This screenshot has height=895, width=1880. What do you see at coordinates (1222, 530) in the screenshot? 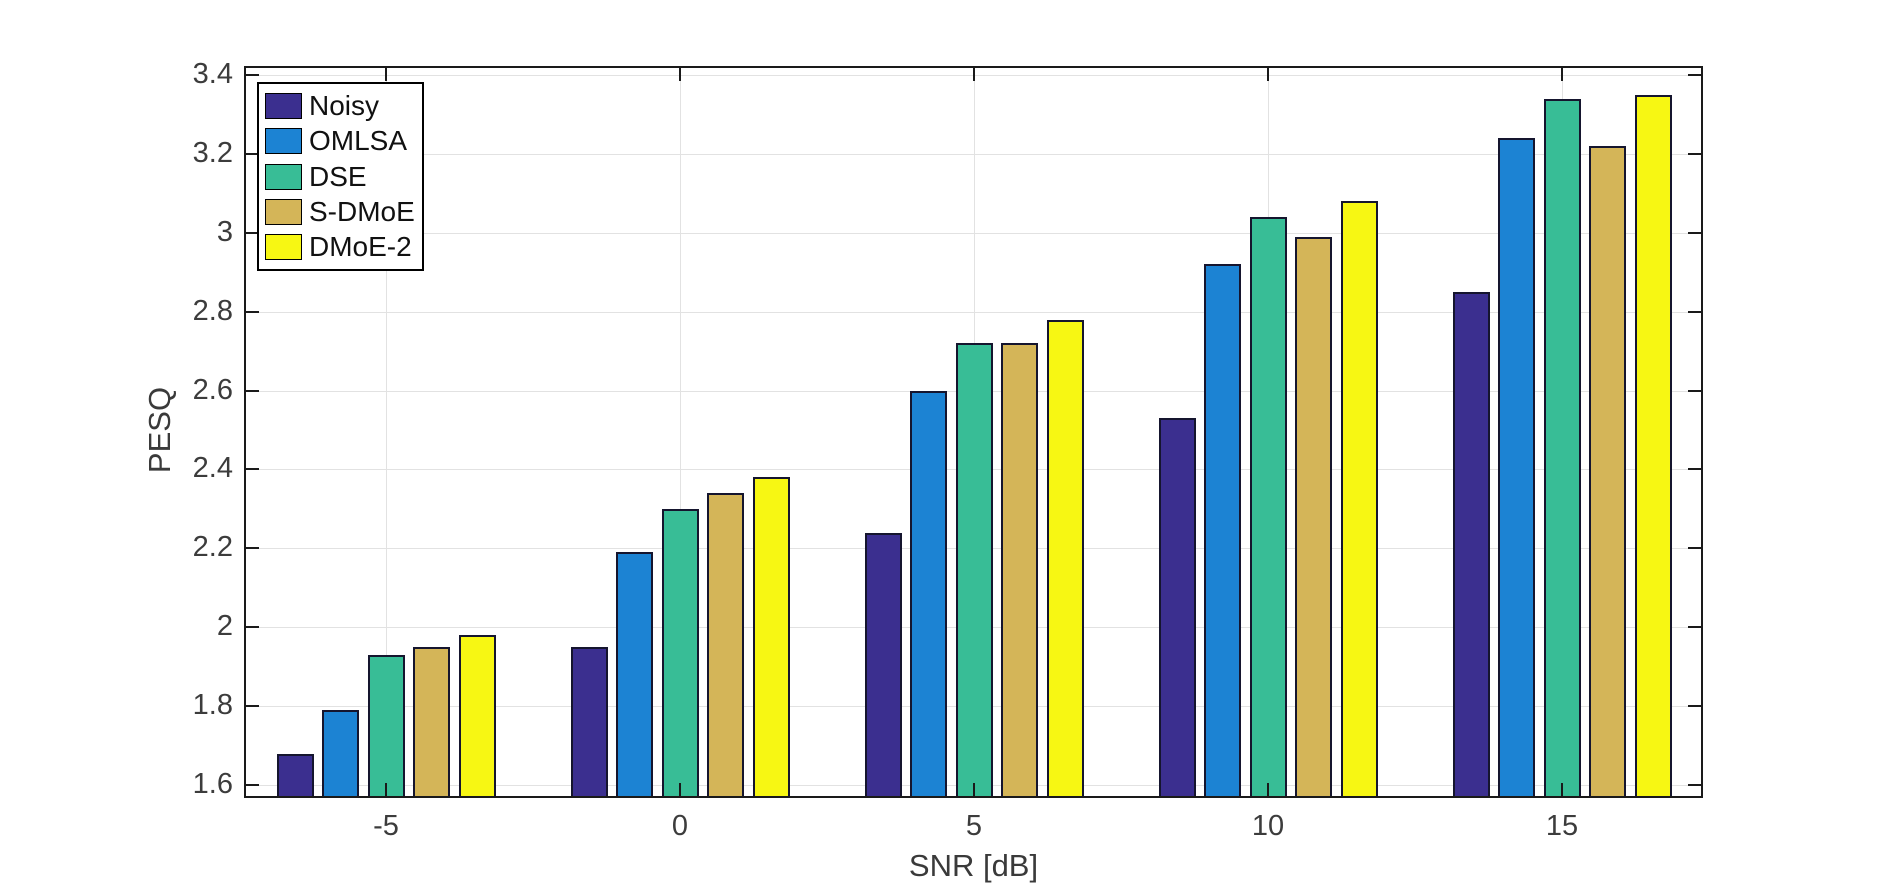
I see `bar-omlsa-snr10` at bounding box center [1222, 530].